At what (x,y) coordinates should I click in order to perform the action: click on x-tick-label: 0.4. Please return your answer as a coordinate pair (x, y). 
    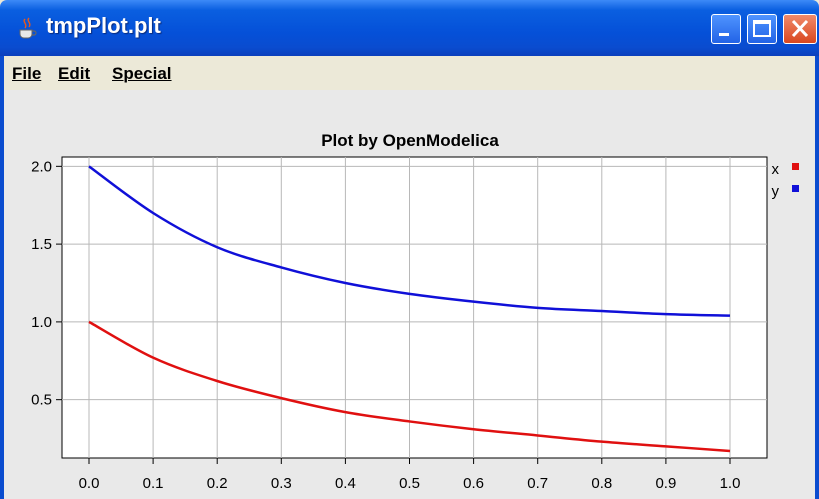
    Looking at the image, I should click on (345, 483).